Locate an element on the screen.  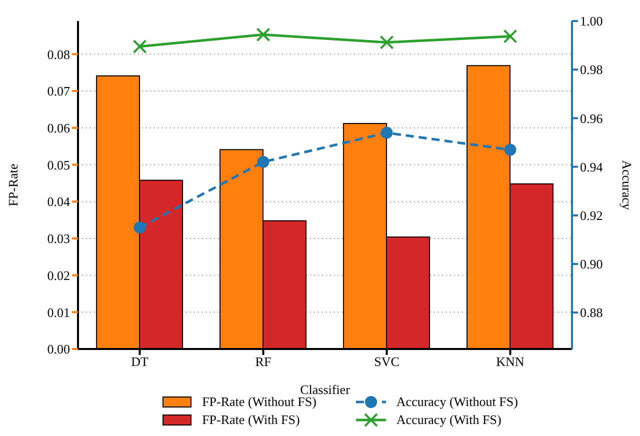
legend-label: FP-Rate (Without FS) is located at coordinates (259, 402).